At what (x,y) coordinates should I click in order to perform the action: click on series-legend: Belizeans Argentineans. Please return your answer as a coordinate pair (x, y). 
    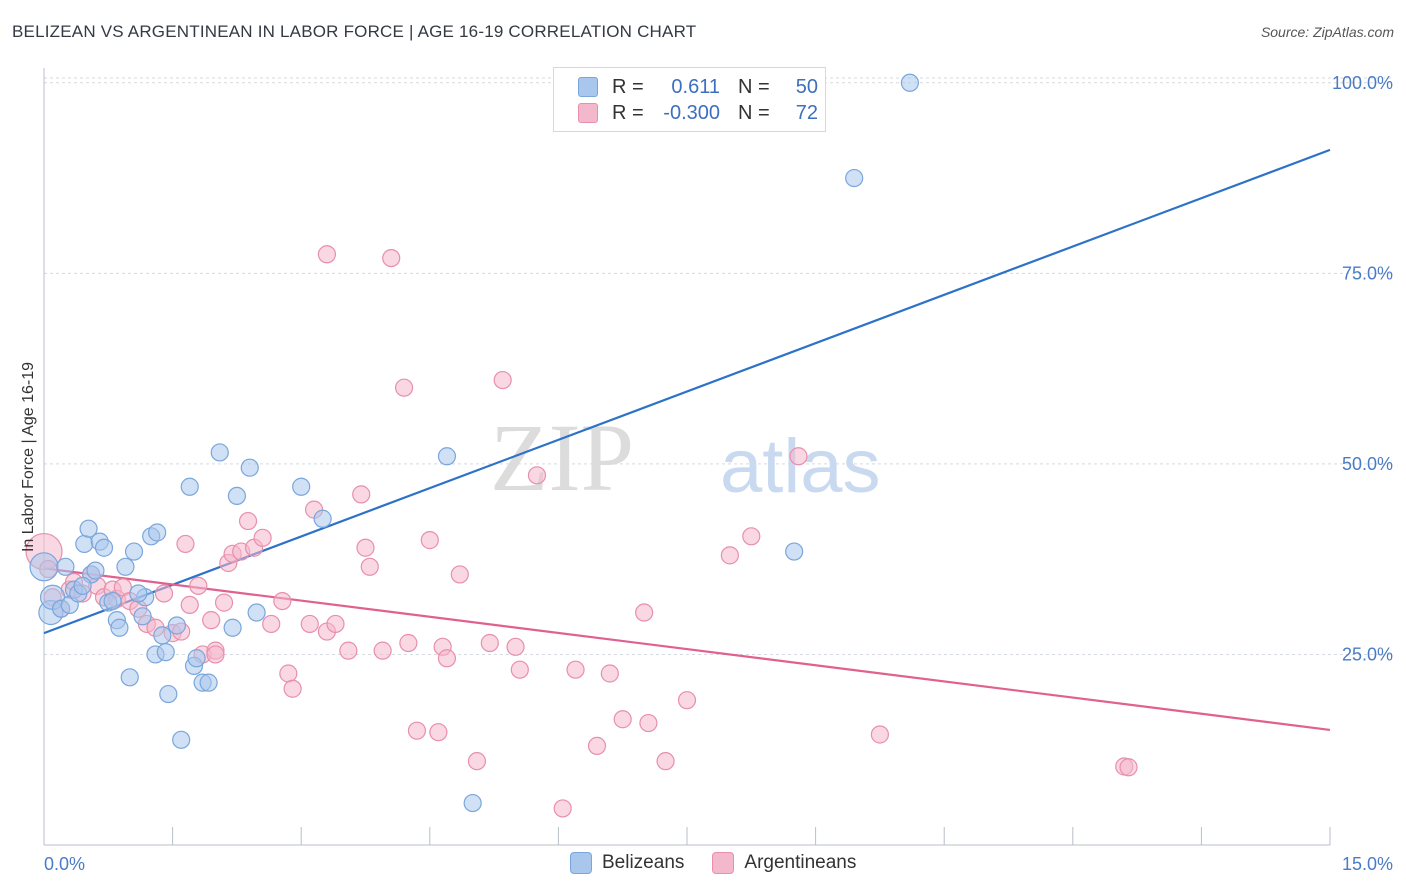
    Looking at the image, I should click on (727, 863).